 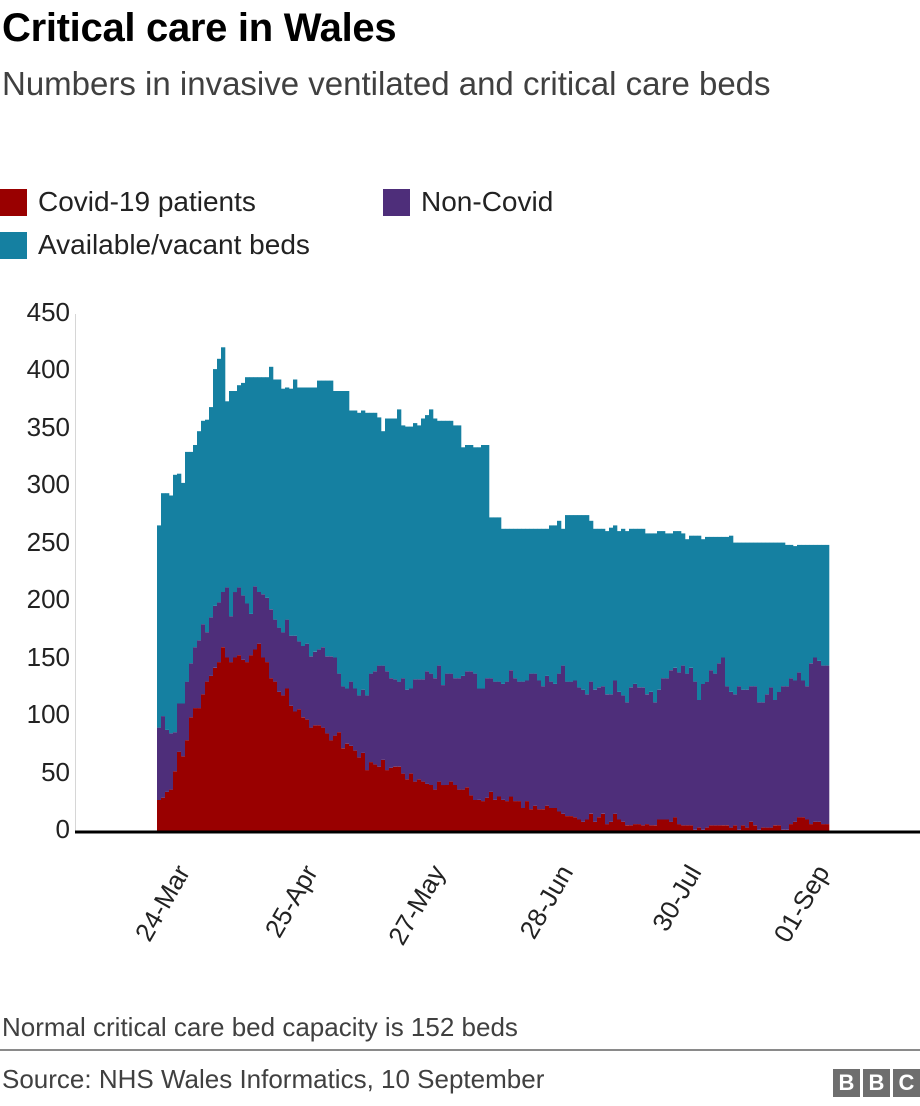 What do you see at coordinates (876, 1083) in the screenshot?
I see `bbc-logo: B B C` at bounding box center [876, 1083].